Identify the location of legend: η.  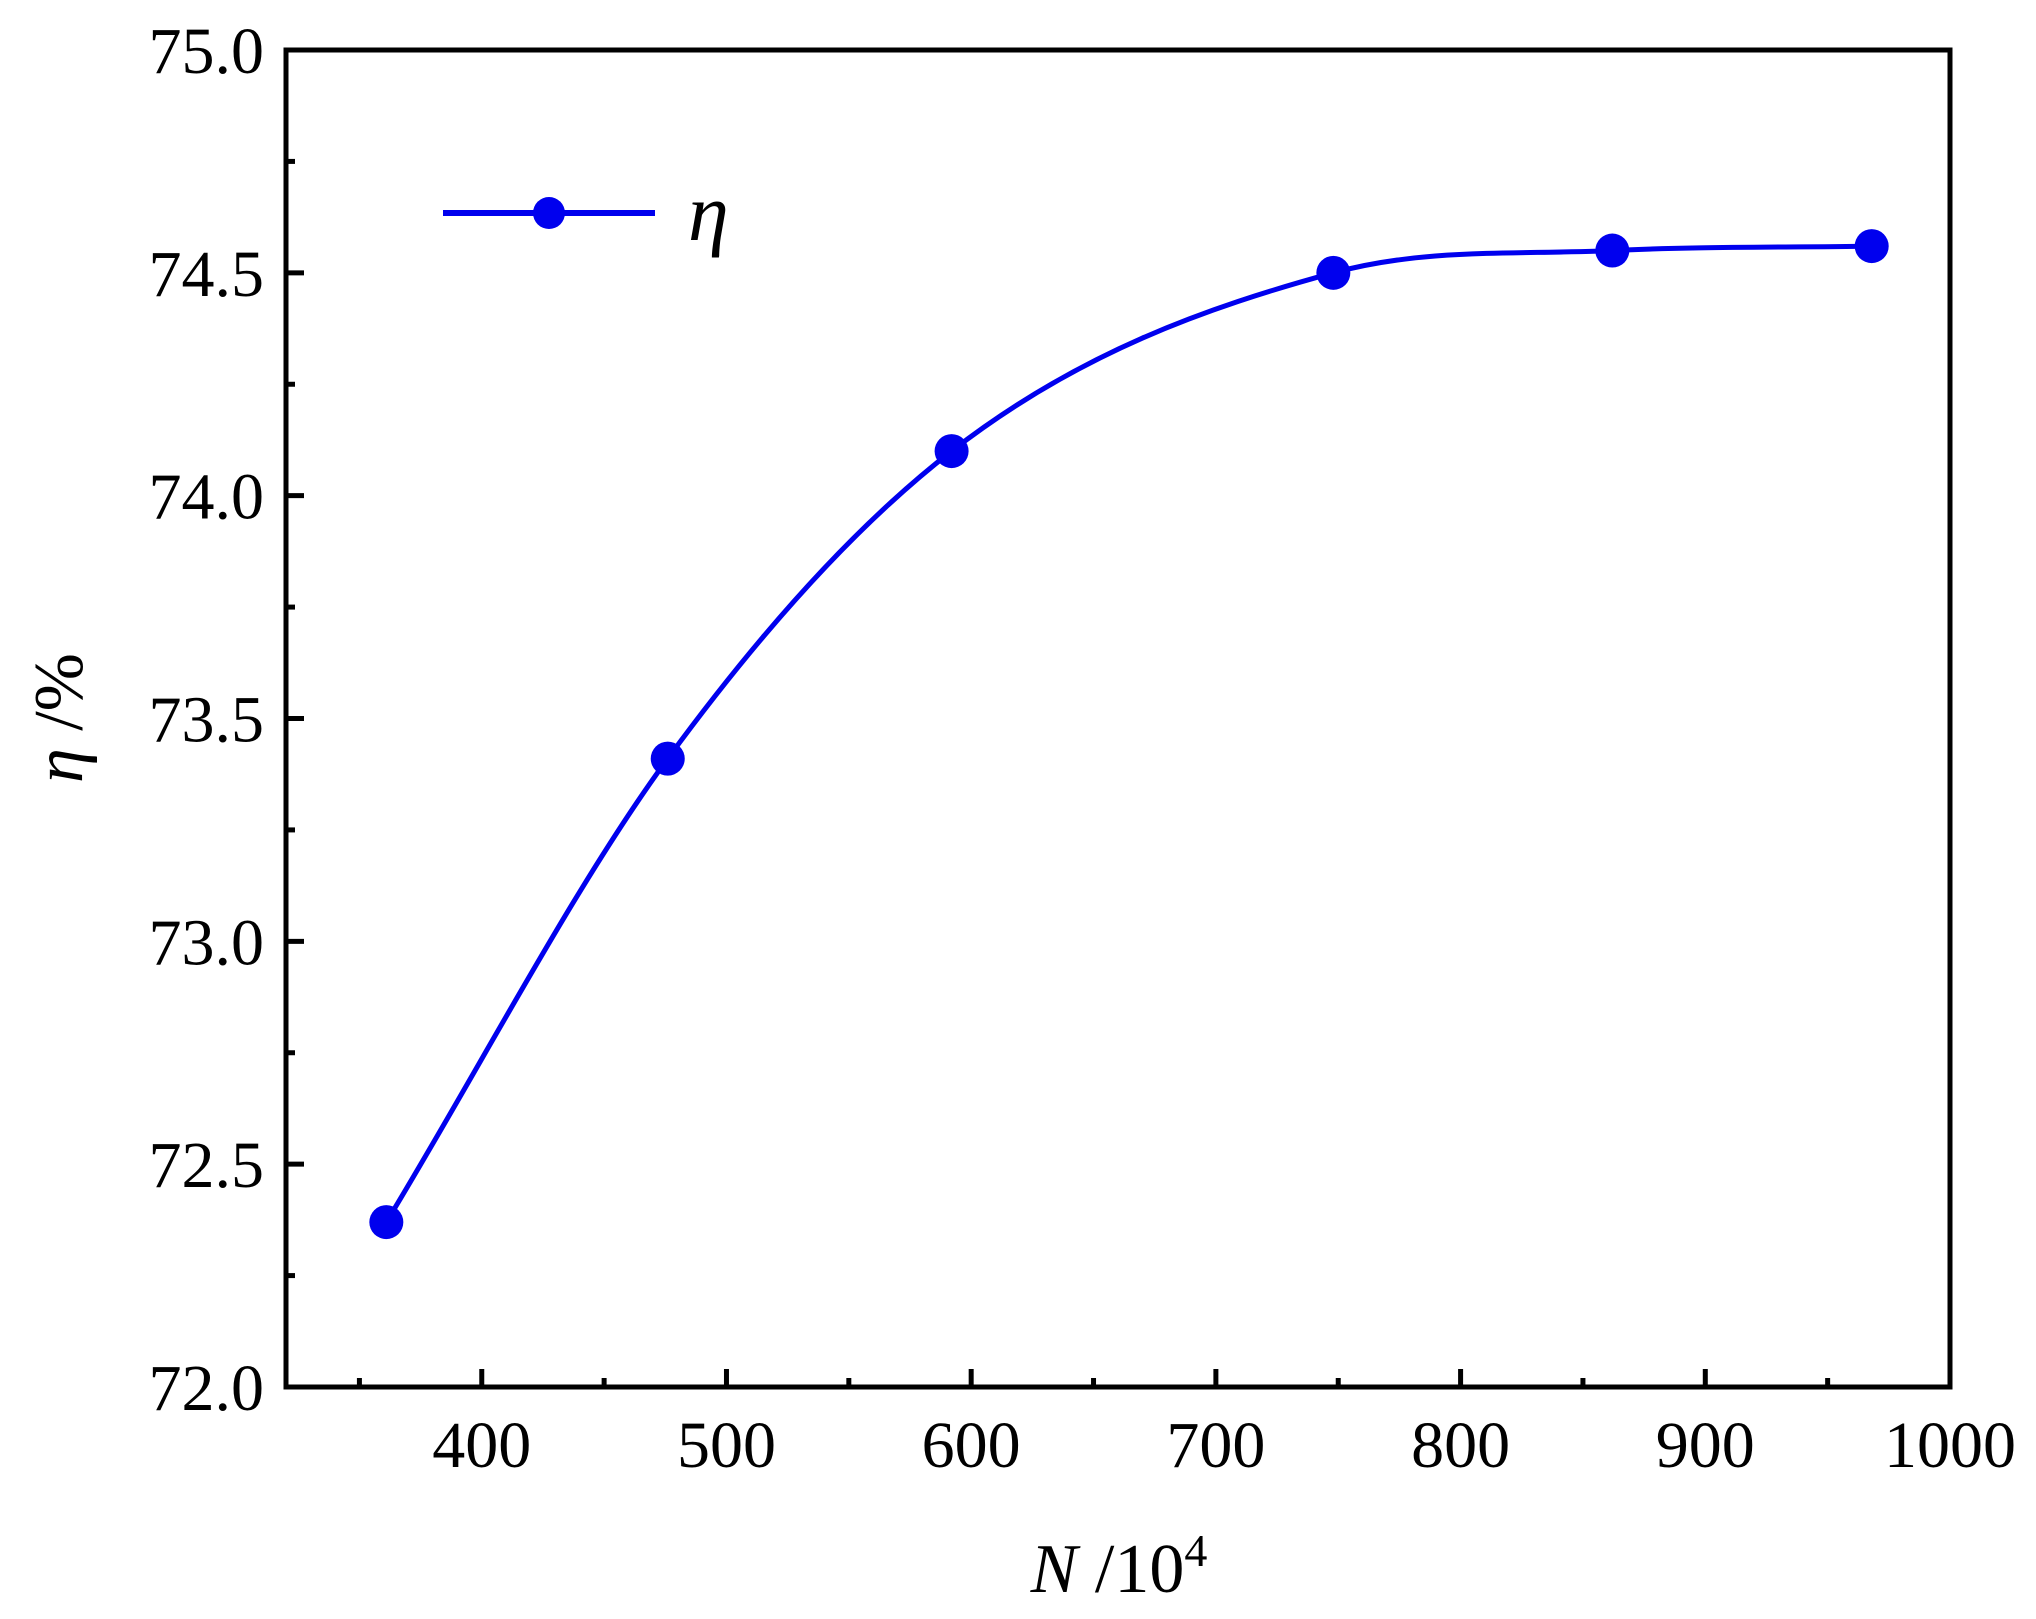
(586, 212).